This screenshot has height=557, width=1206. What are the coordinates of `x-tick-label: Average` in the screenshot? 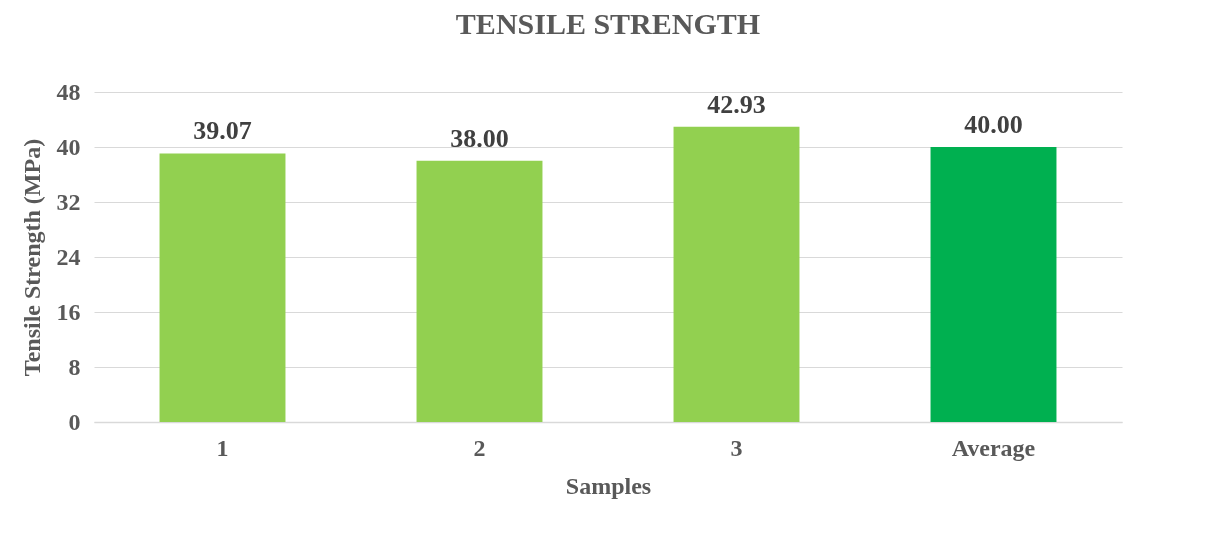 It's located at (993, 447).